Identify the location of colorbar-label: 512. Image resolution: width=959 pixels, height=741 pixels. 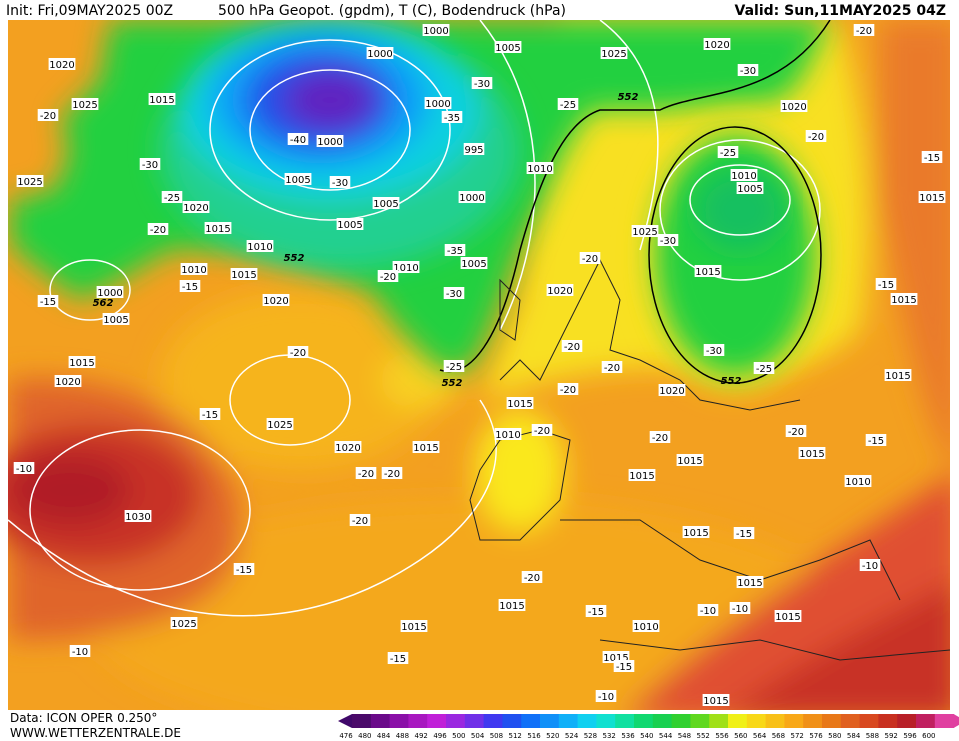
(515, 736).